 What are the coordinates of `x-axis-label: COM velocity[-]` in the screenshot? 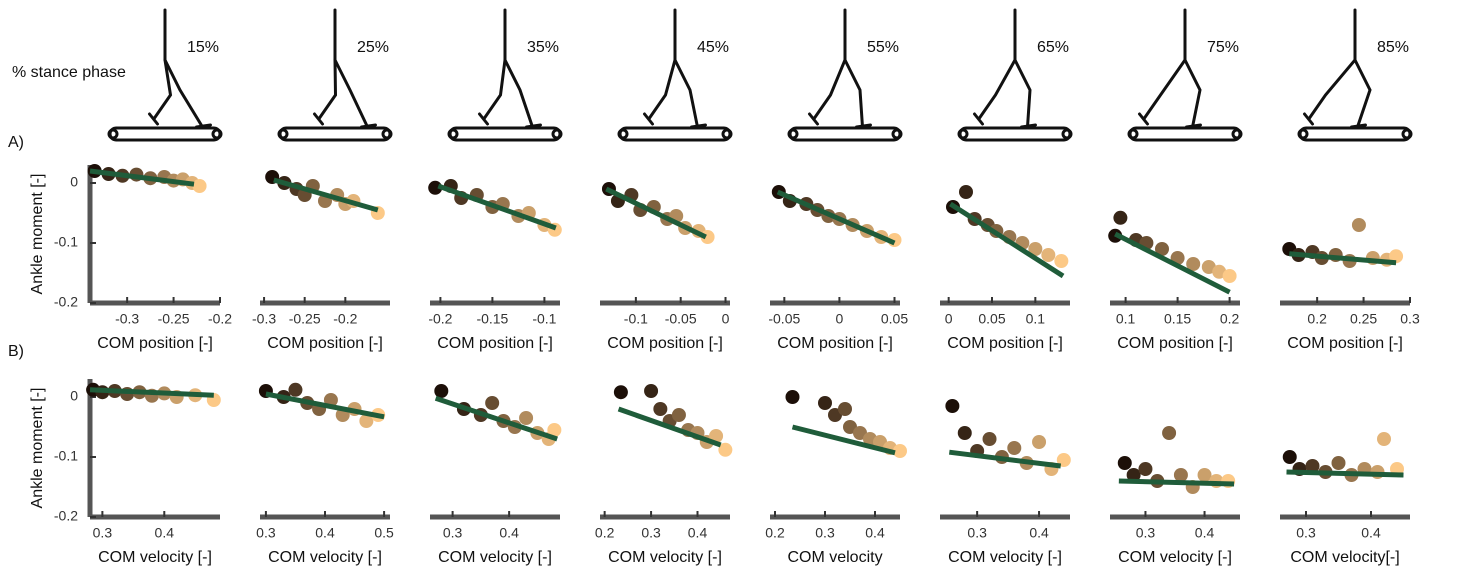 It's located at (1344, 557).